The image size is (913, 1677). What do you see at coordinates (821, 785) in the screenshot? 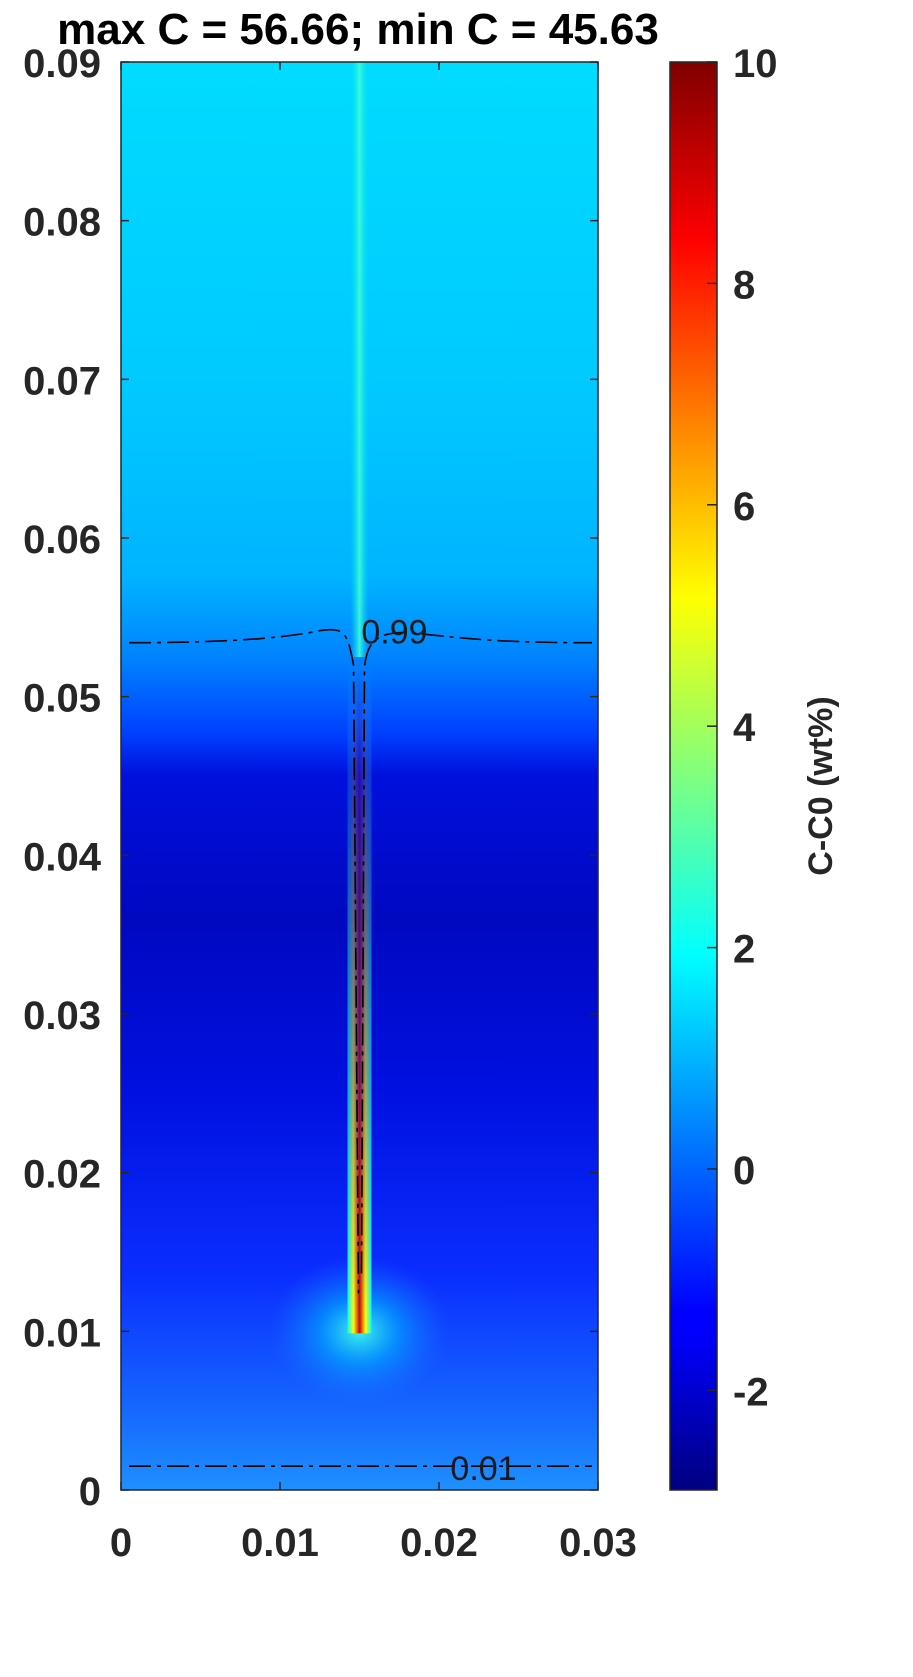
I see `colorbar-label: C-C0 (wt%)` at bounding box center [821, 785].